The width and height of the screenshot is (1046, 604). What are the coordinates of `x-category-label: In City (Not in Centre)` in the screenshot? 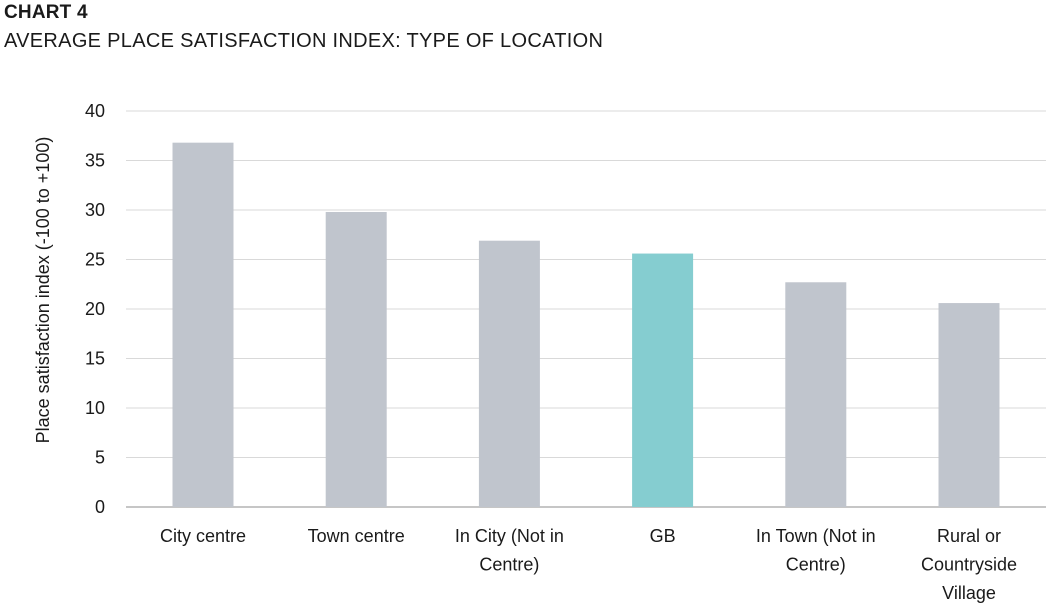 It's located at (509, 550).